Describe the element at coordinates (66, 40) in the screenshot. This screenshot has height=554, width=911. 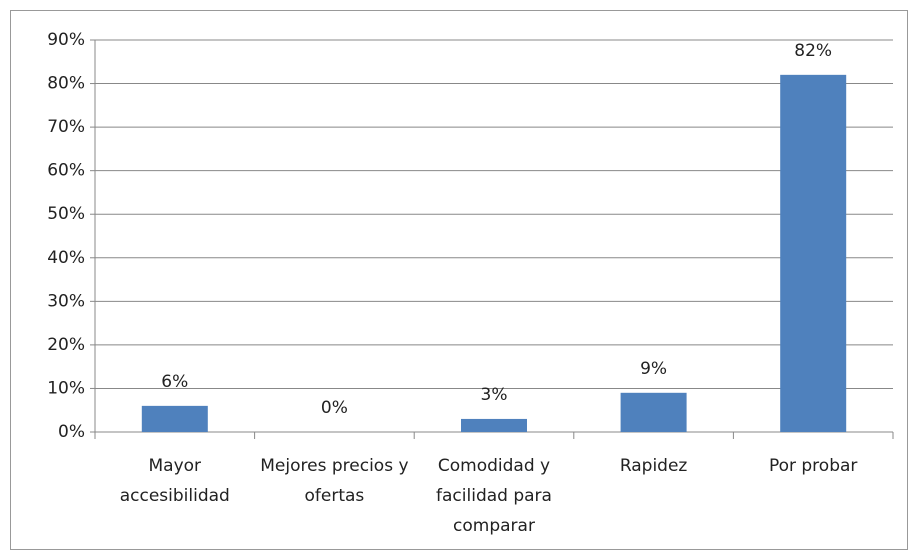
I see `y-tick-label: 90%` at that location.